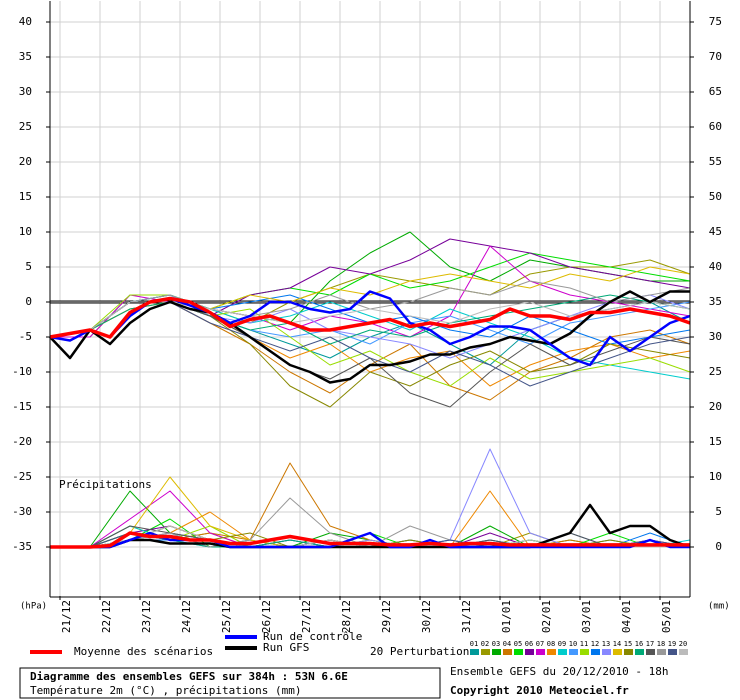  I want to click on y2-tick-label: 45, so click(715, 231).